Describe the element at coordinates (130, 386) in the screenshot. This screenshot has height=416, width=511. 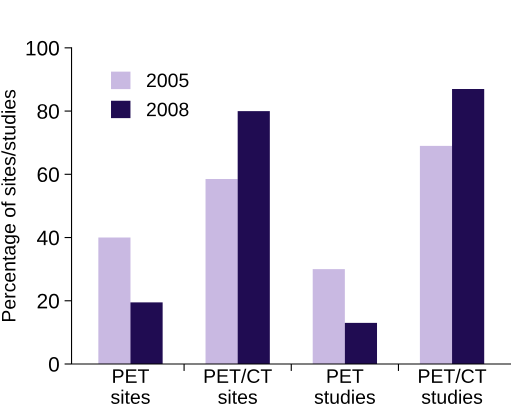
I see `x-tick-label: PET sites` at that location.